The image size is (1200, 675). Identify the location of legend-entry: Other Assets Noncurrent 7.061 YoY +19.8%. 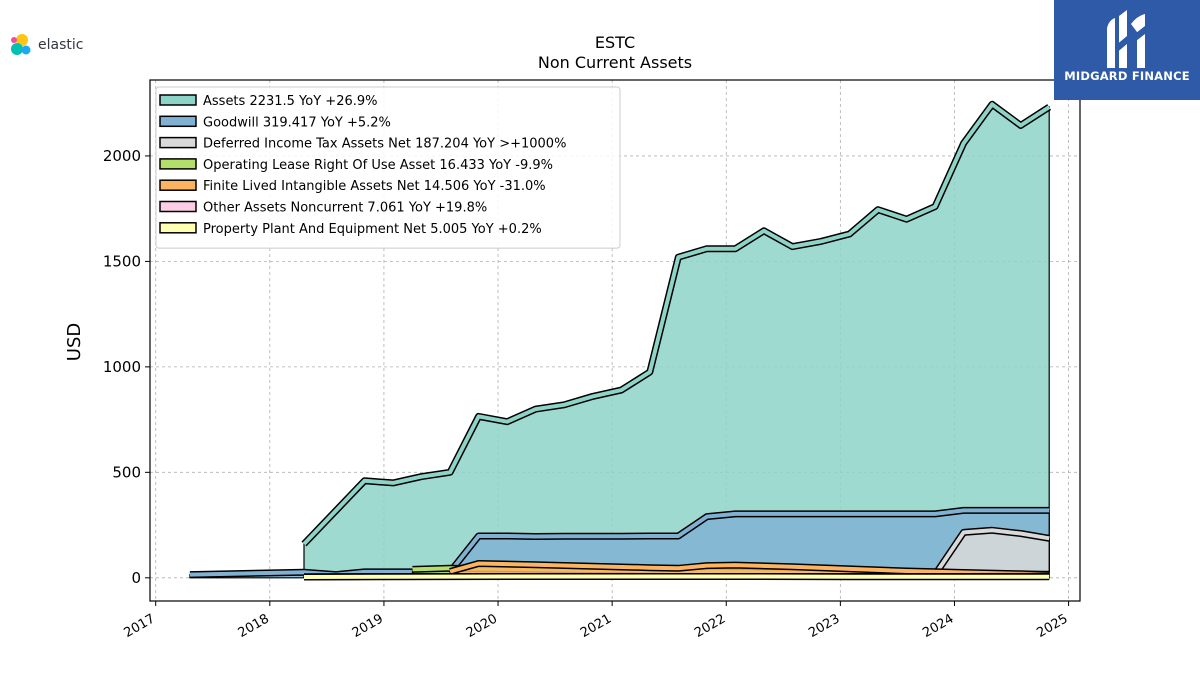
(345, 208).